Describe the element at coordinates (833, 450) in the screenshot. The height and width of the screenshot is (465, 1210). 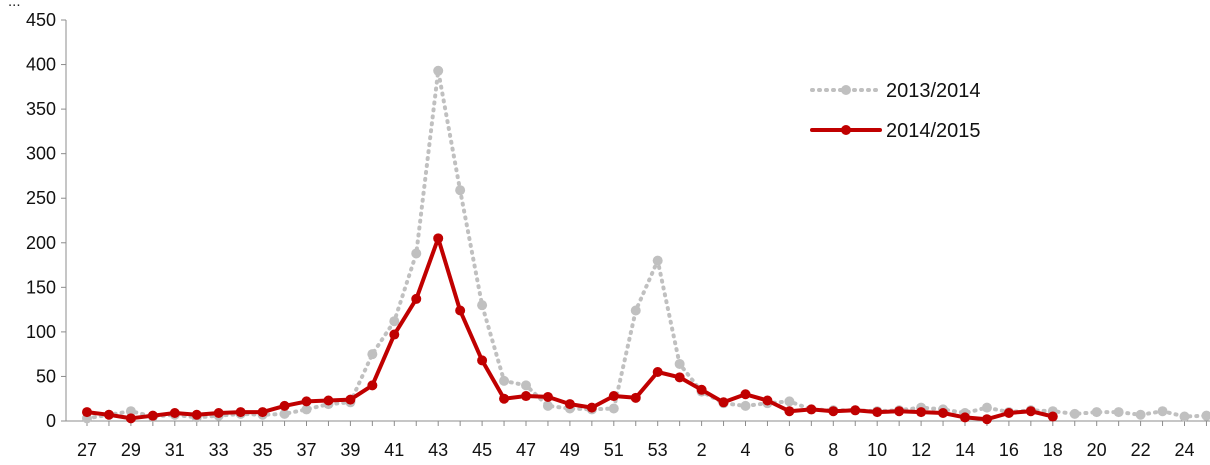
I see `x-tick-label: 8` at that location.